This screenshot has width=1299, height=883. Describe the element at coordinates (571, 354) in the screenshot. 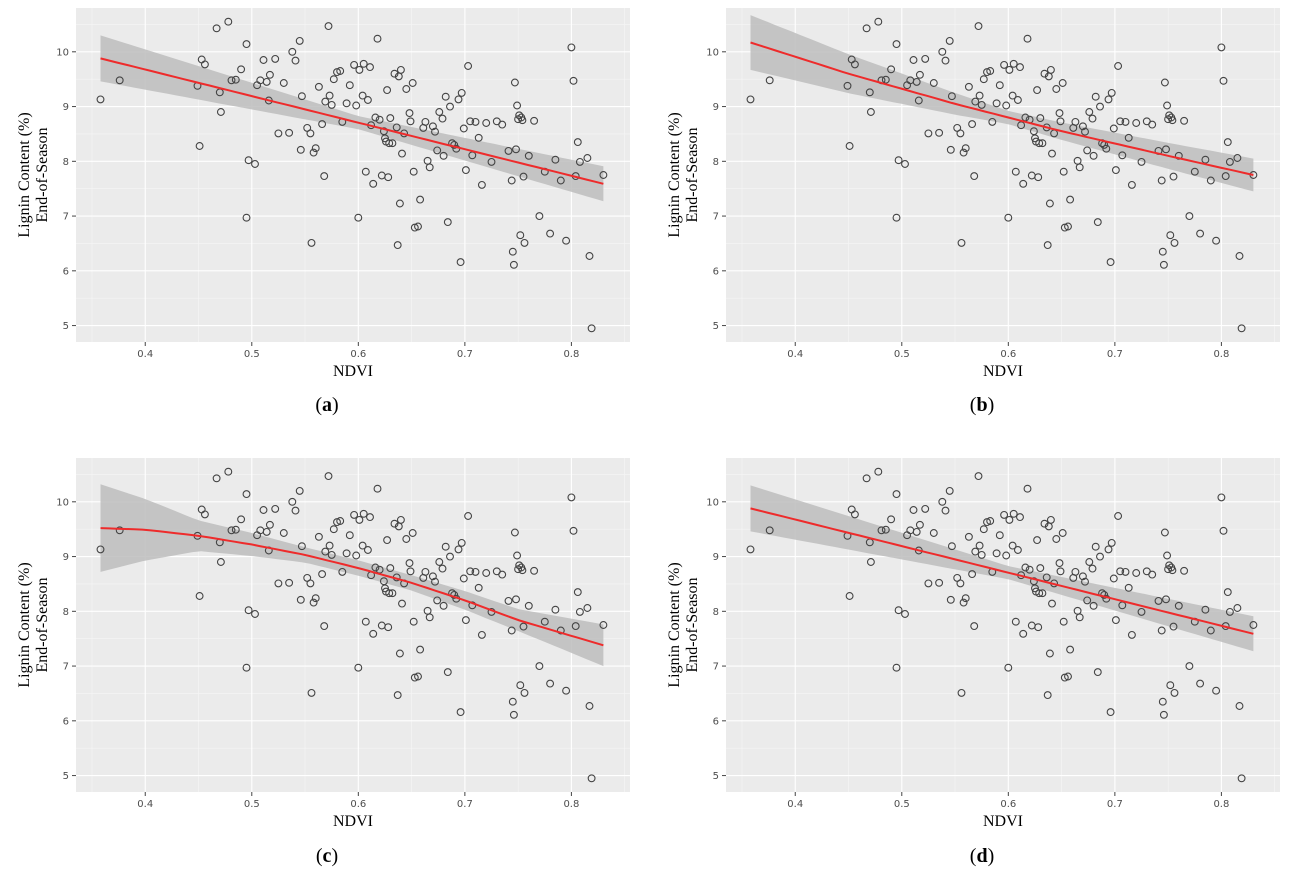

I see `x-tick-label: 0.8` at that location.